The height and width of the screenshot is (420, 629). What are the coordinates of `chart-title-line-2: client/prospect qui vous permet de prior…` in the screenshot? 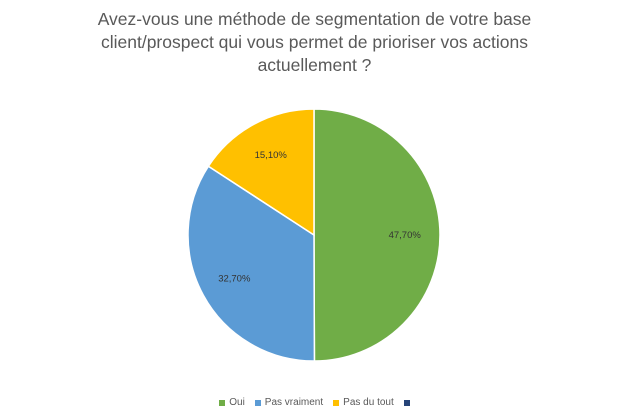 It's located at (314, 42).